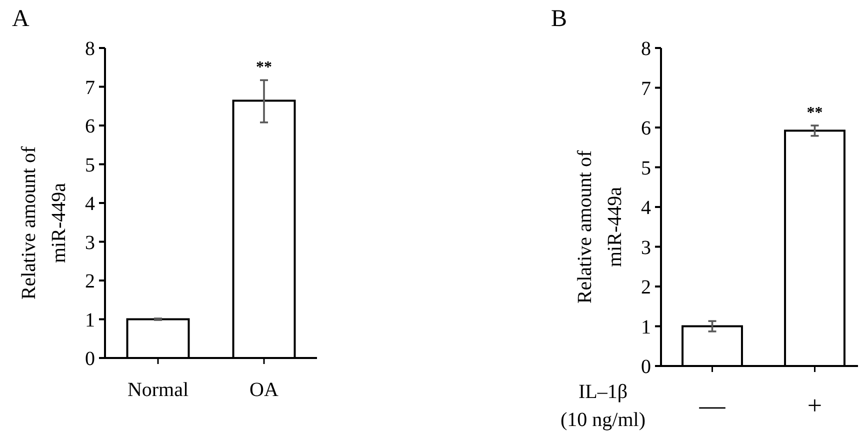  I want to click on x-tick-label: +, so click(814, 405).